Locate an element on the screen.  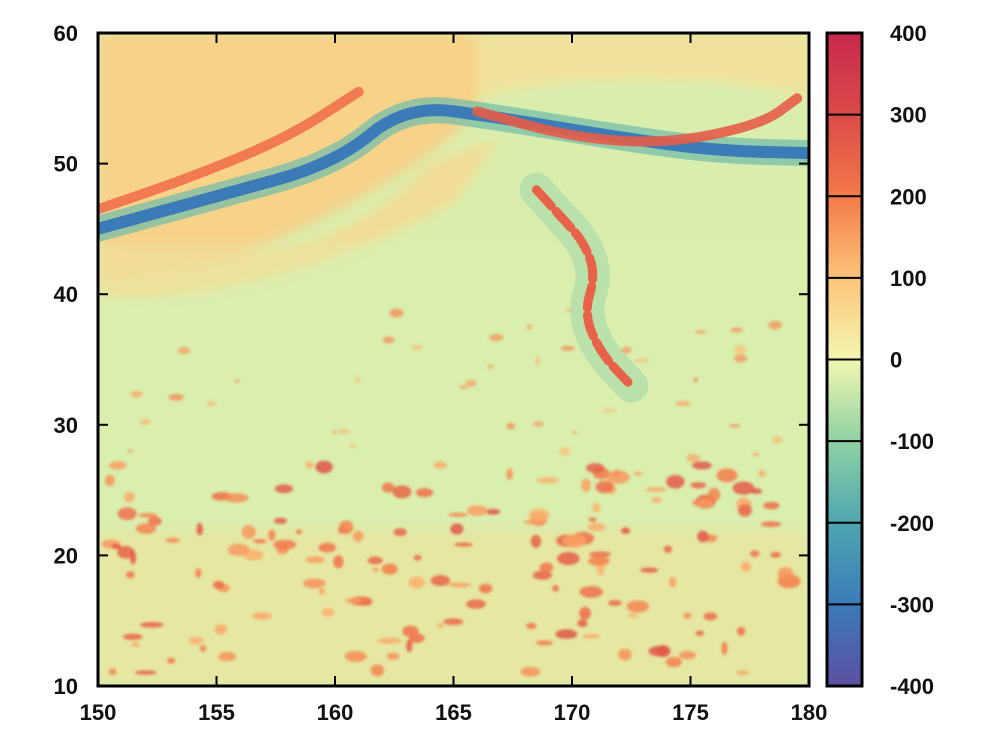
x-tick-label: 180 is located at coordinates (809, 712).